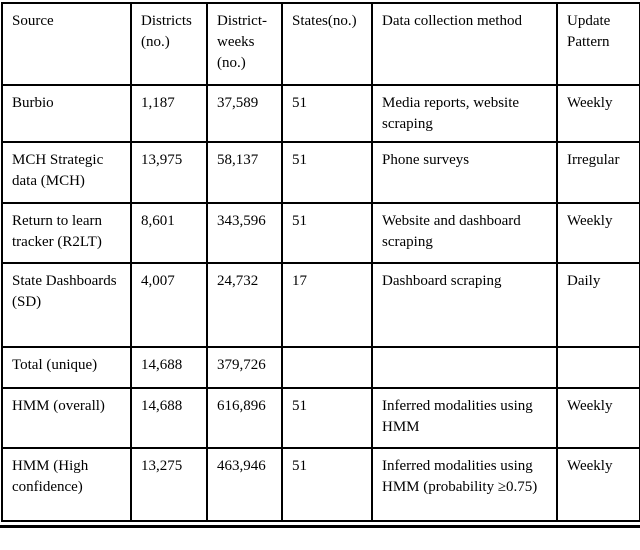 The image size is (640, 550). Describe the element at coordinates (244, 484) in the screenshot. I see `cell-district-weeks: 463,946` at that location.